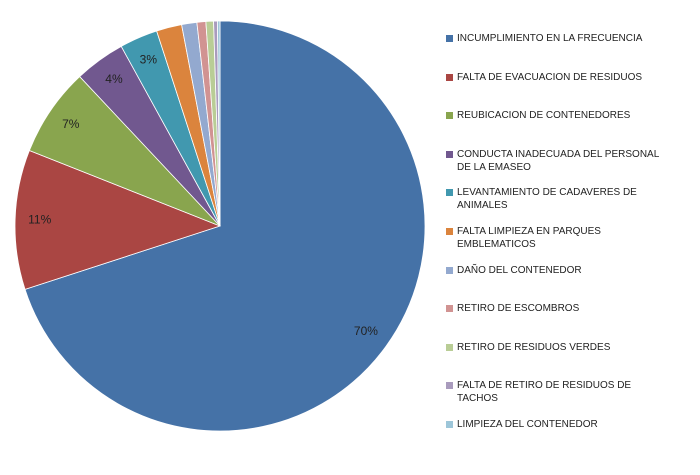 The image size is (700, 475). Describe the element at coordinates (547, 199) in the screenshot. I see `legend-label: LEVANTAMIENTO DE CADAVERES DE ANIMALES` at that location.